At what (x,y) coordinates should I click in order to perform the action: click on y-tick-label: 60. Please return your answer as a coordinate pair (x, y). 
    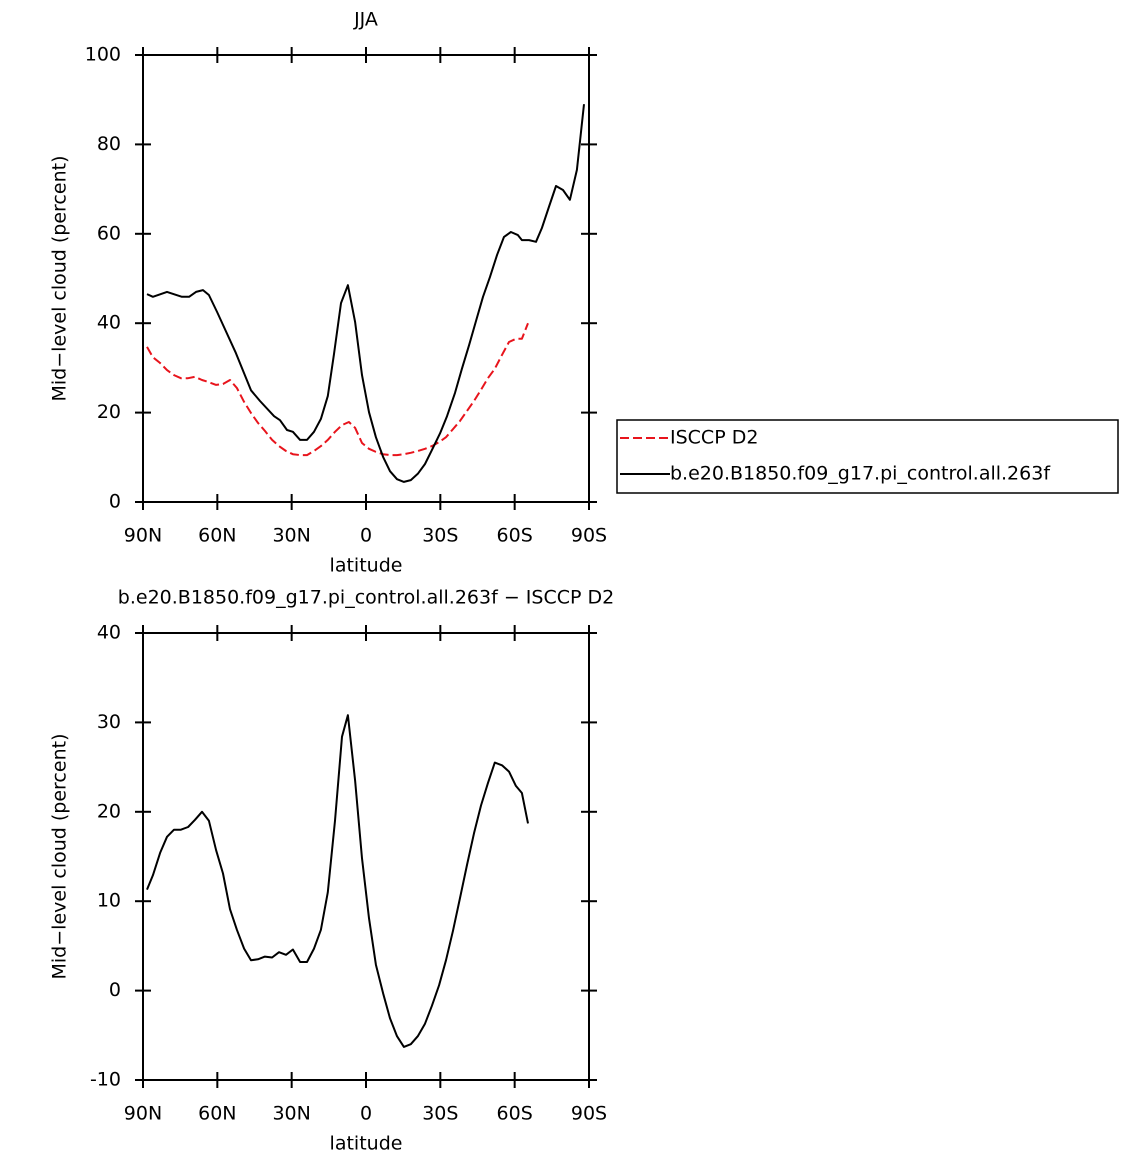
    Looking at the image, I should click on (109, 233).